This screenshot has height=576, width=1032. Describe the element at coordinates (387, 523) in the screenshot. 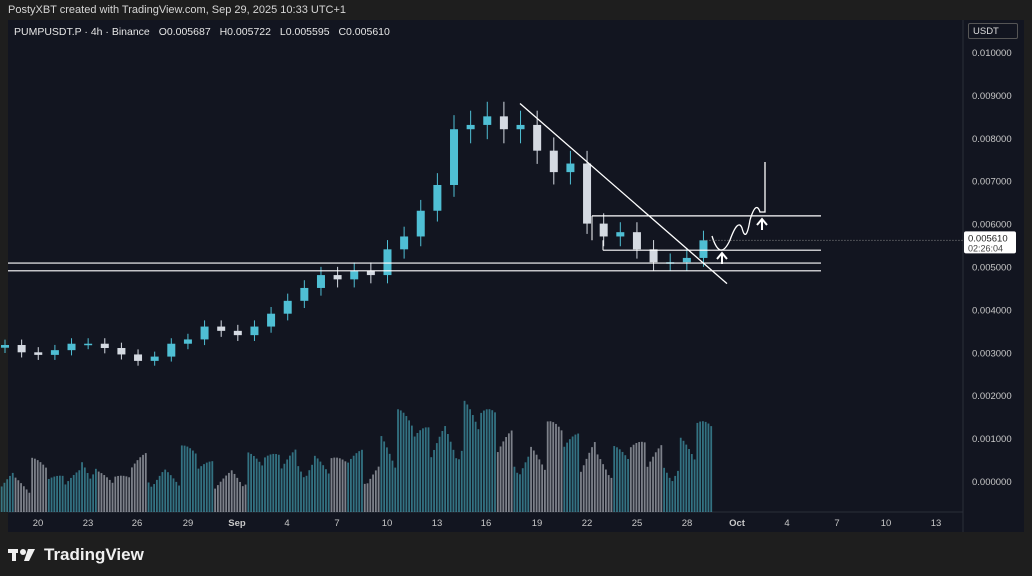

I see `time-tick-label: 10` at that location.